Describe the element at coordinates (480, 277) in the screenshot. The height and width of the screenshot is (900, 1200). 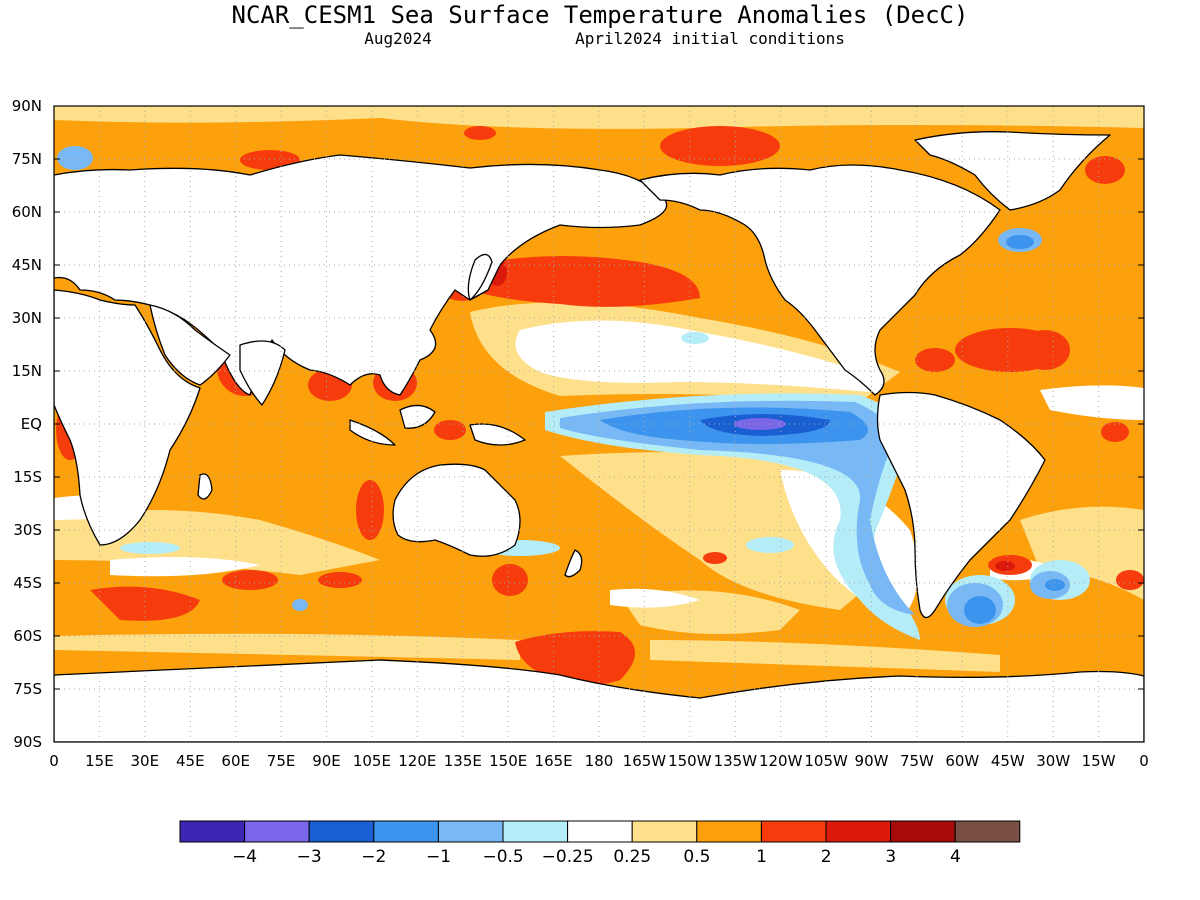
I see `japan` at that location.